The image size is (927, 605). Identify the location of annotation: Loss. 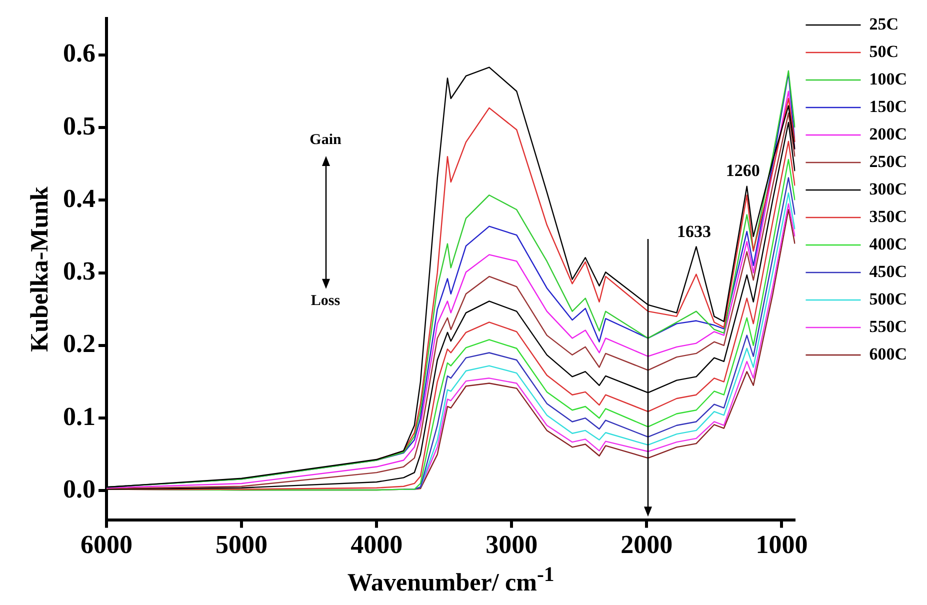
(325, 301).